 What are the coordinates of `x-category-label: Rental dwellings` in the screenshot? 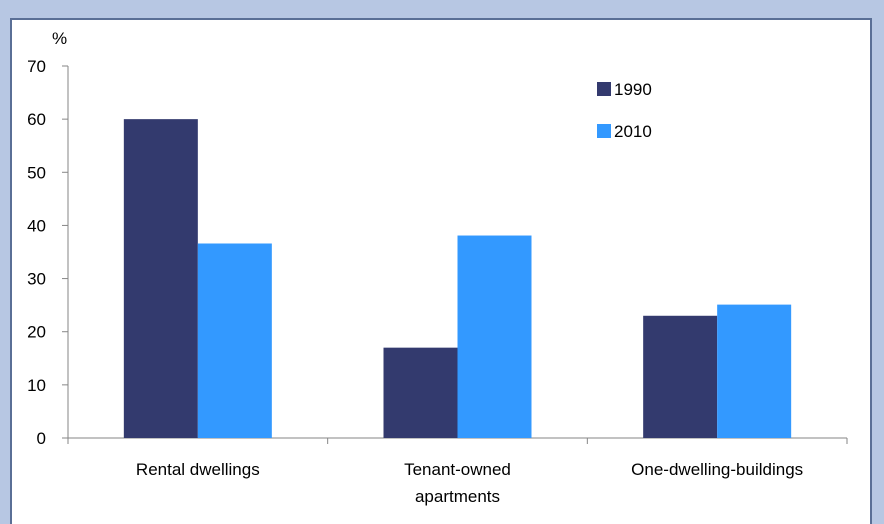 It's located at (198, 469).